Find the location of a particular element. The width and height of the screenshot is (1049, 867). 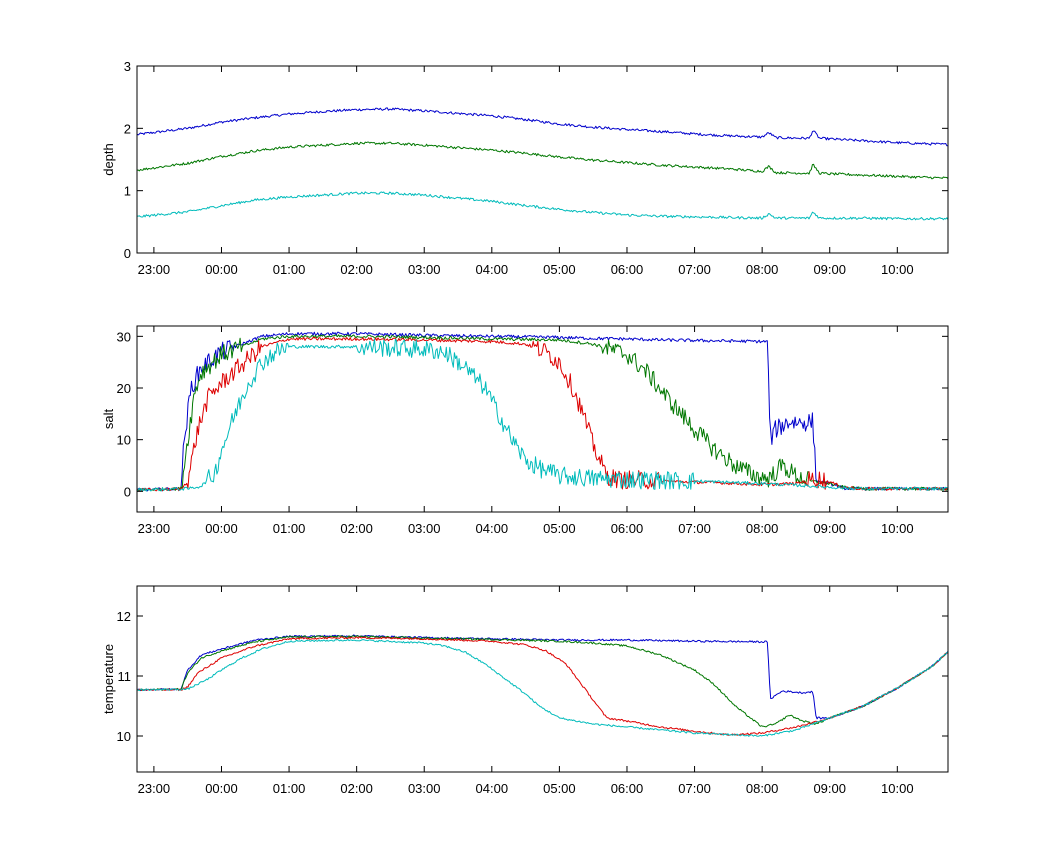

y-axis-title: temperature is located at coordinates (108, 679).